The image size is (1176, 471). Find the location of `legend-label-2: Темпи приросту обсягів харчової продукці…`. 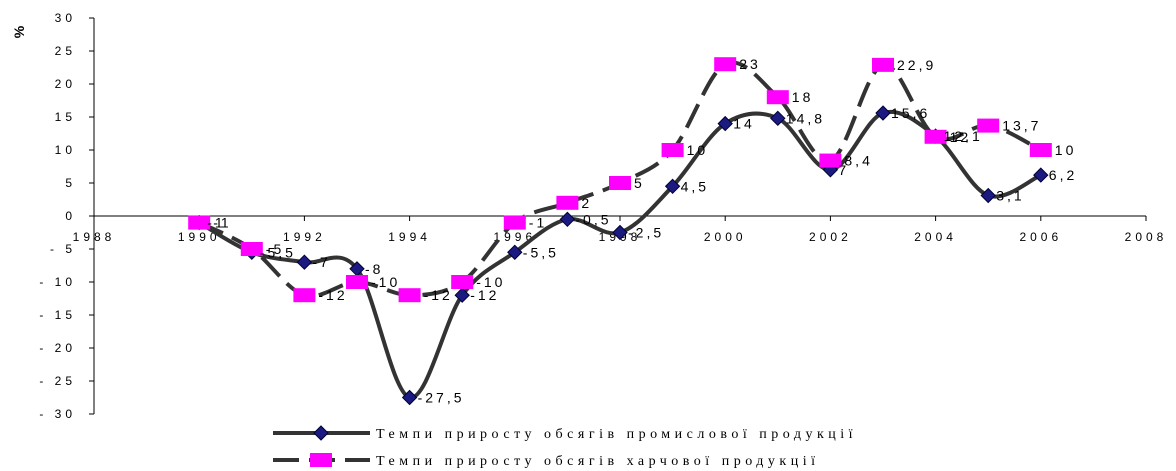

legend-label-2: Темпи приросту обсягів харчової продукці… is located at coordinates (598, 461).